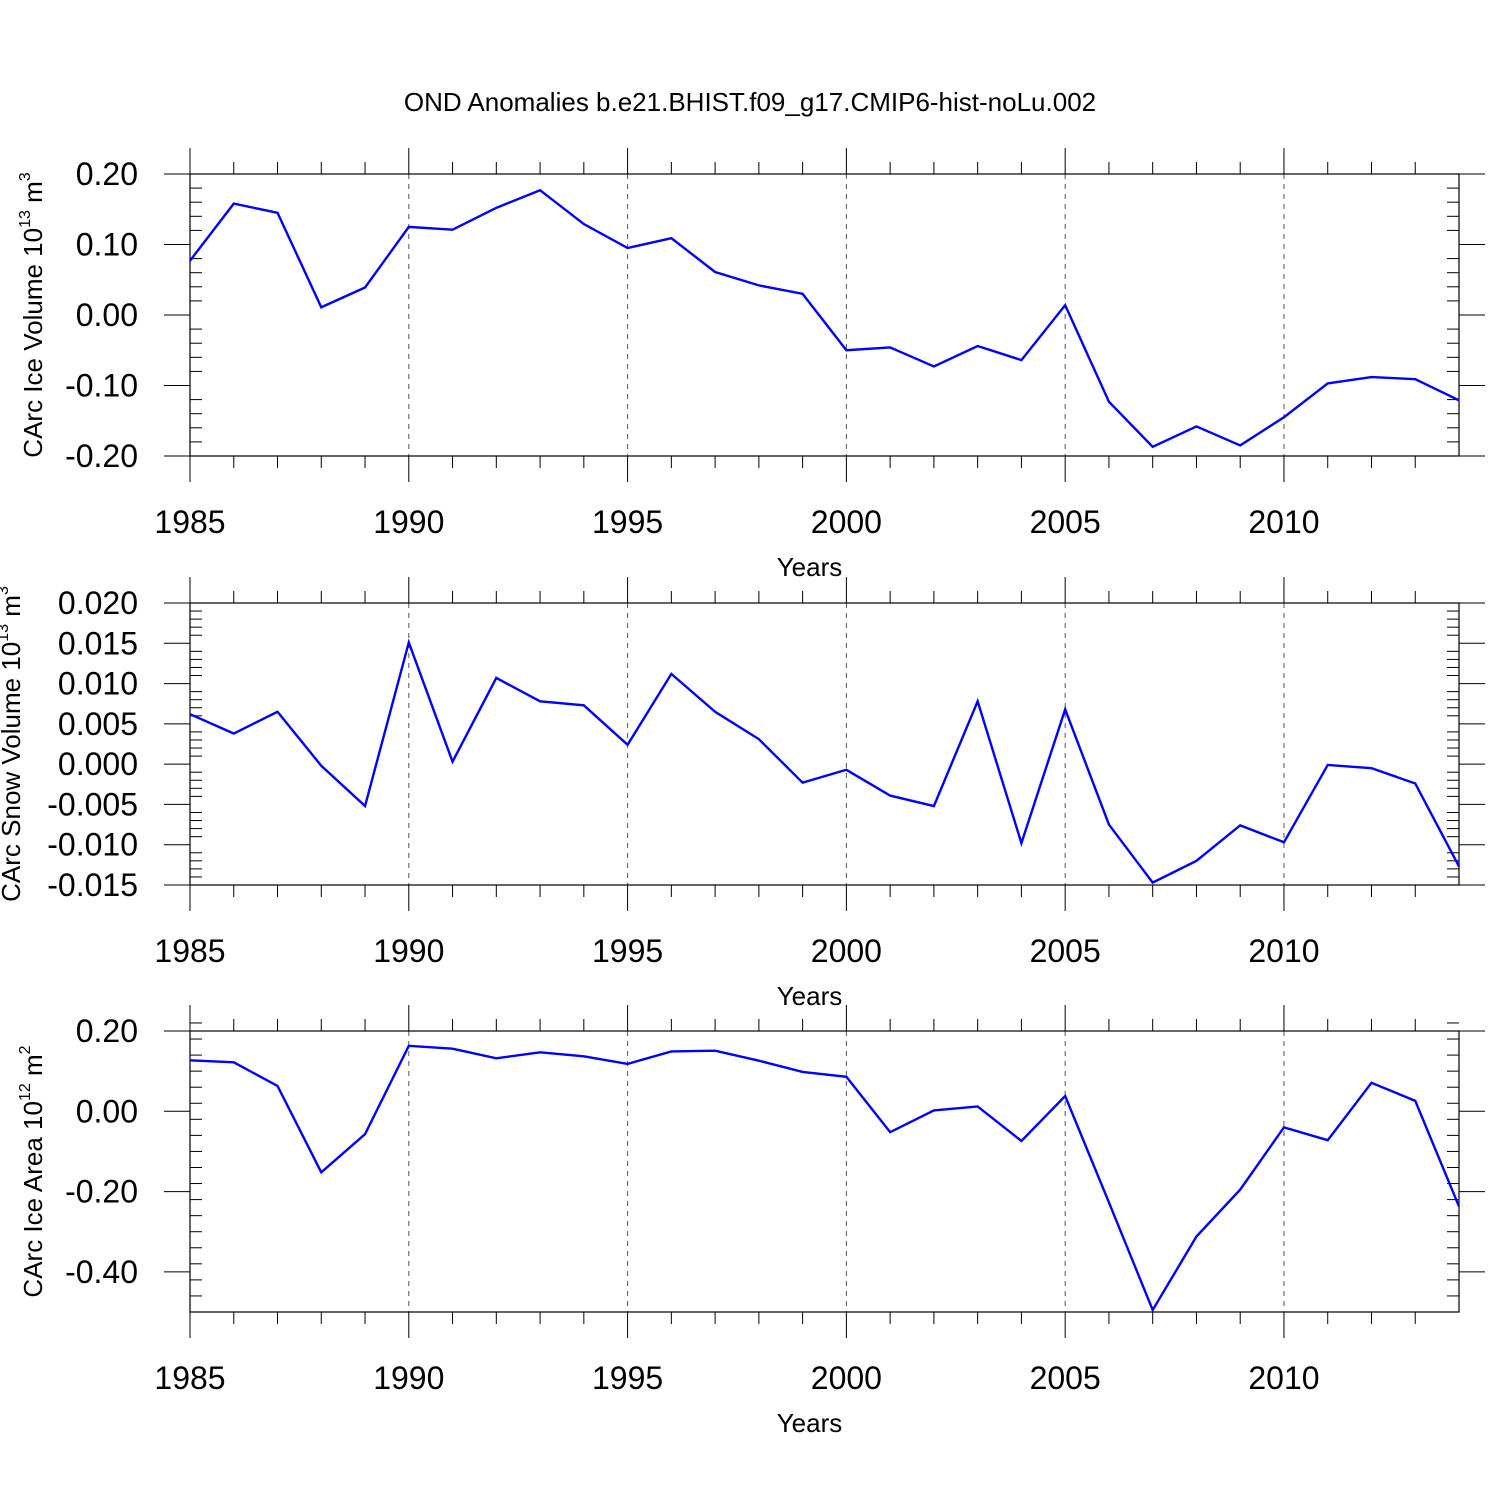 Image resolution: width=1500 pixels, height=1500 pixels. Describe the element at coordinates (92, 804) in the screenshot. I see `y-tick-label: -0.005` at that location.